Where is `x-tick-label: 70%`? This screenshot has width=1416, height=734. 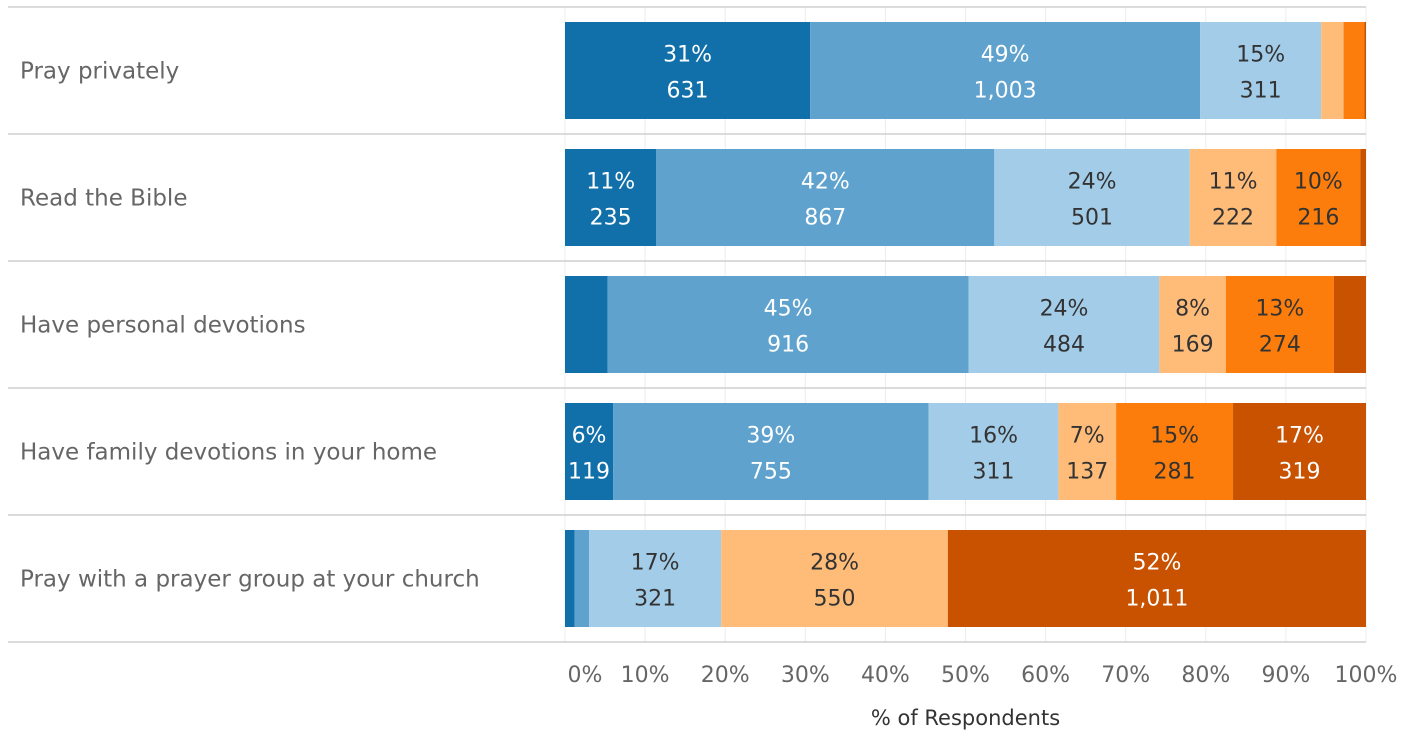 x-tick-label: 70% is located at coordinates (1125, 675).